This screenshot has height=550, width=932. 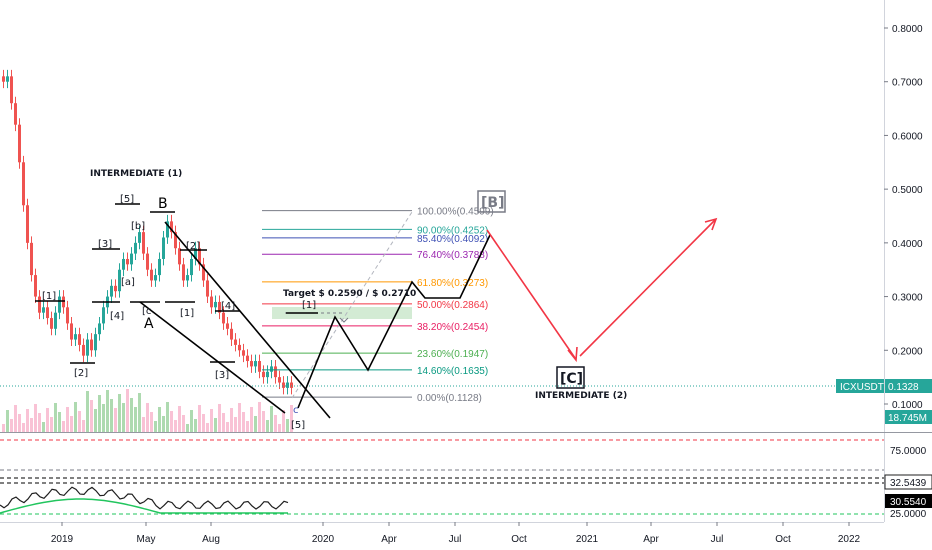 I want to click on time-tick-label: 2019, so click(x=62, y=539).